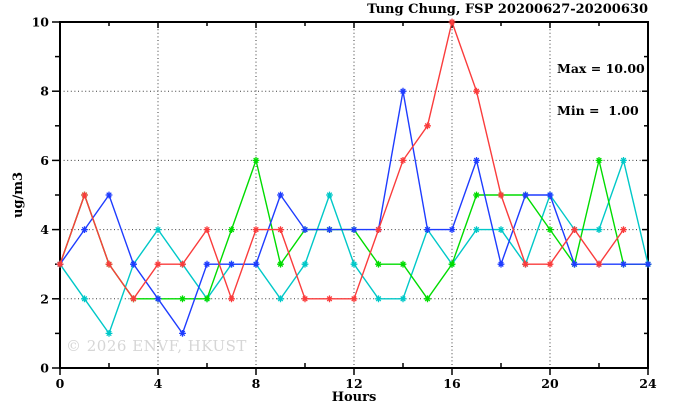 The height and width of the screenshot is (409, 674). Describe the element at coordinates (44, 298) in the screenshot. I see `y-tick-label: 2` at that location.